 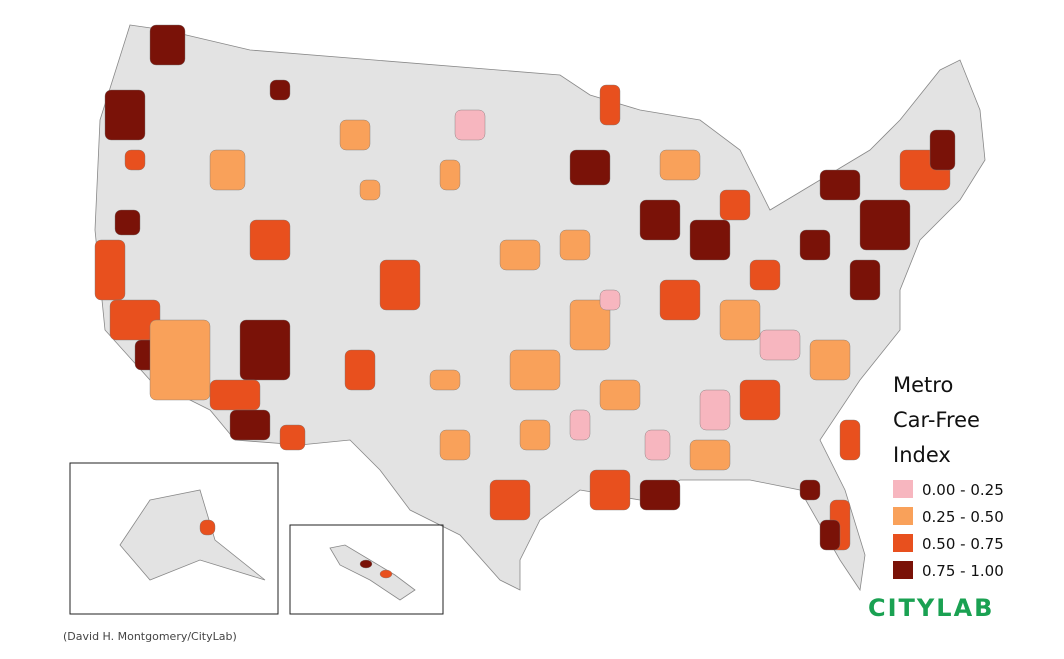 I want to click on legend-title: Metro, so click(x=923, y=385).